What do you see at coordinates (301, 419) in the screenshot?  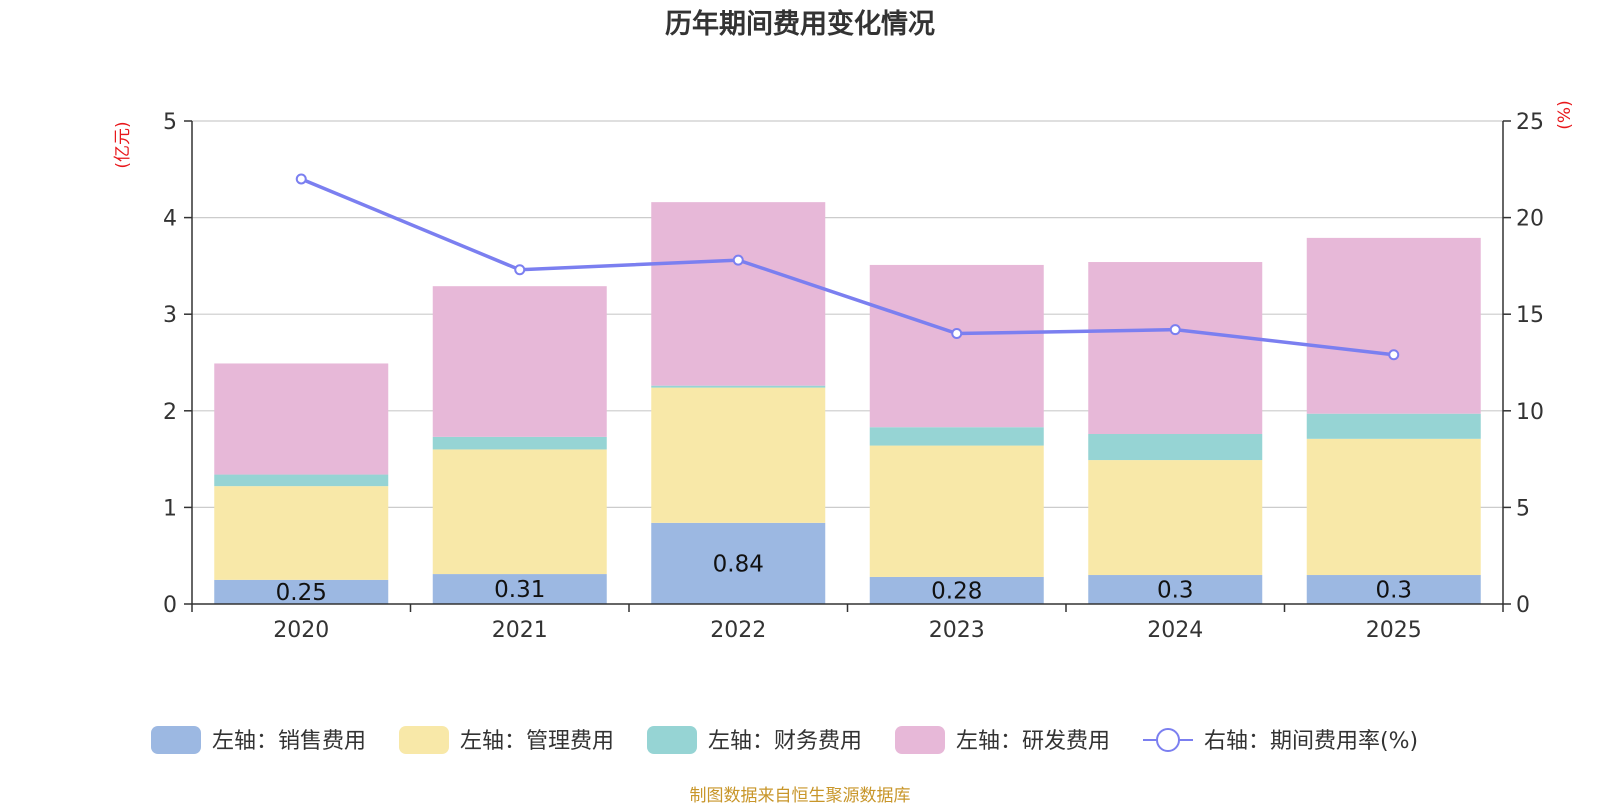 I see `bar-4-2020` at bounding box center [301, 419].